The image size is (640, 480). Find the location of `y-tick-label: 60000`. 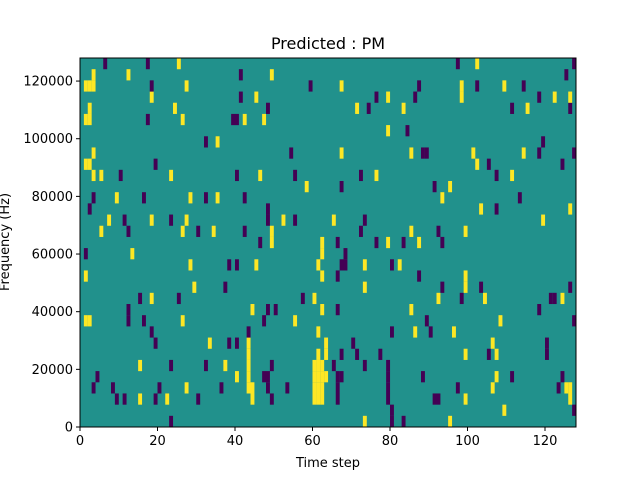

y-tick-label: 60000 is located at coordinates (52, 255).